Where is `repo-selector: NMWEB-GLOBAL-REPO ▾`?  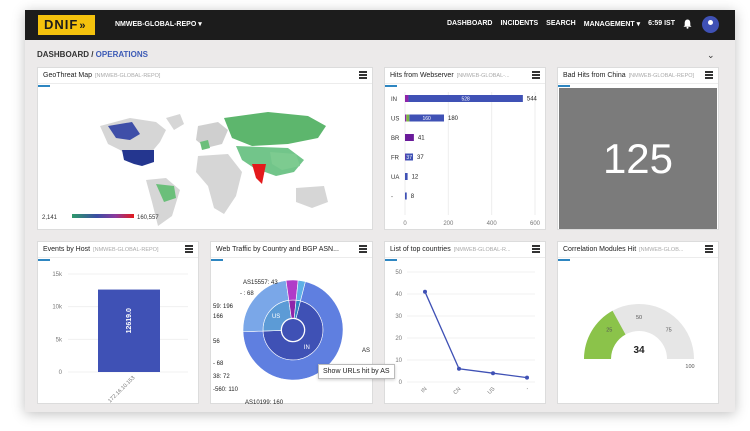
repo-selector: NMWEB-GLOBAL-REPO ▾ is located at coordinates (158, 24).